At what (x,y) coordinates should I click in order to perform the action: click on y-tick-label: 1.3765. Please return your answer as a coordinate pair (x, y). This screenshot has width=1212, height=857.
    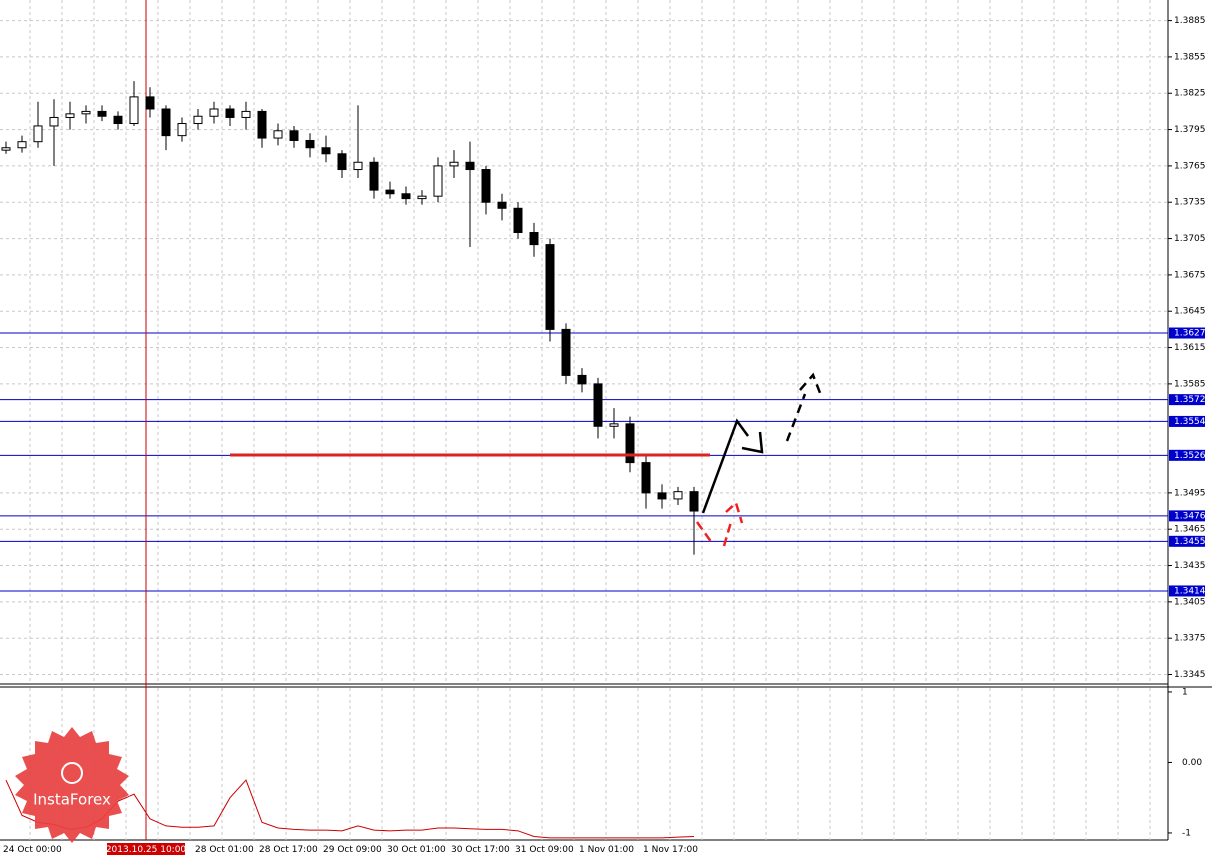
    Looking at the image, I should click on (1190, 166).